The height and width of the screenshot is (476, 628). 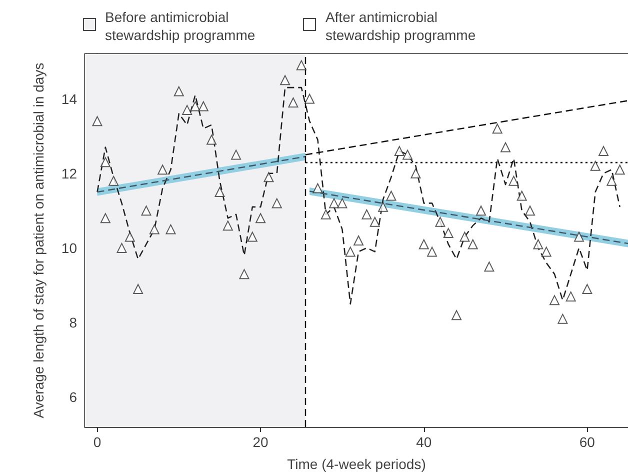 What do you see at coordinates (69, 173) in the screenshot?
I see `y-tick-label: 12` at bounding box center [69, 173].